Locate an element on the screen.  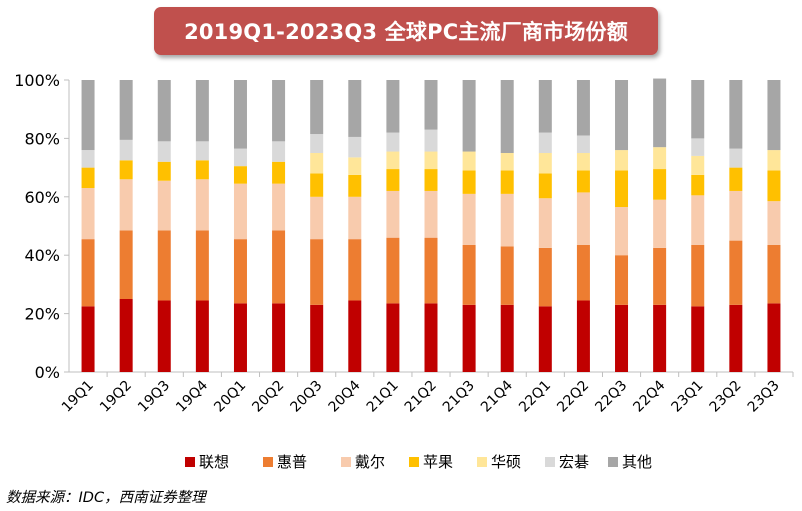
y-tick-label: 40% is located at coordinates (42, 255).